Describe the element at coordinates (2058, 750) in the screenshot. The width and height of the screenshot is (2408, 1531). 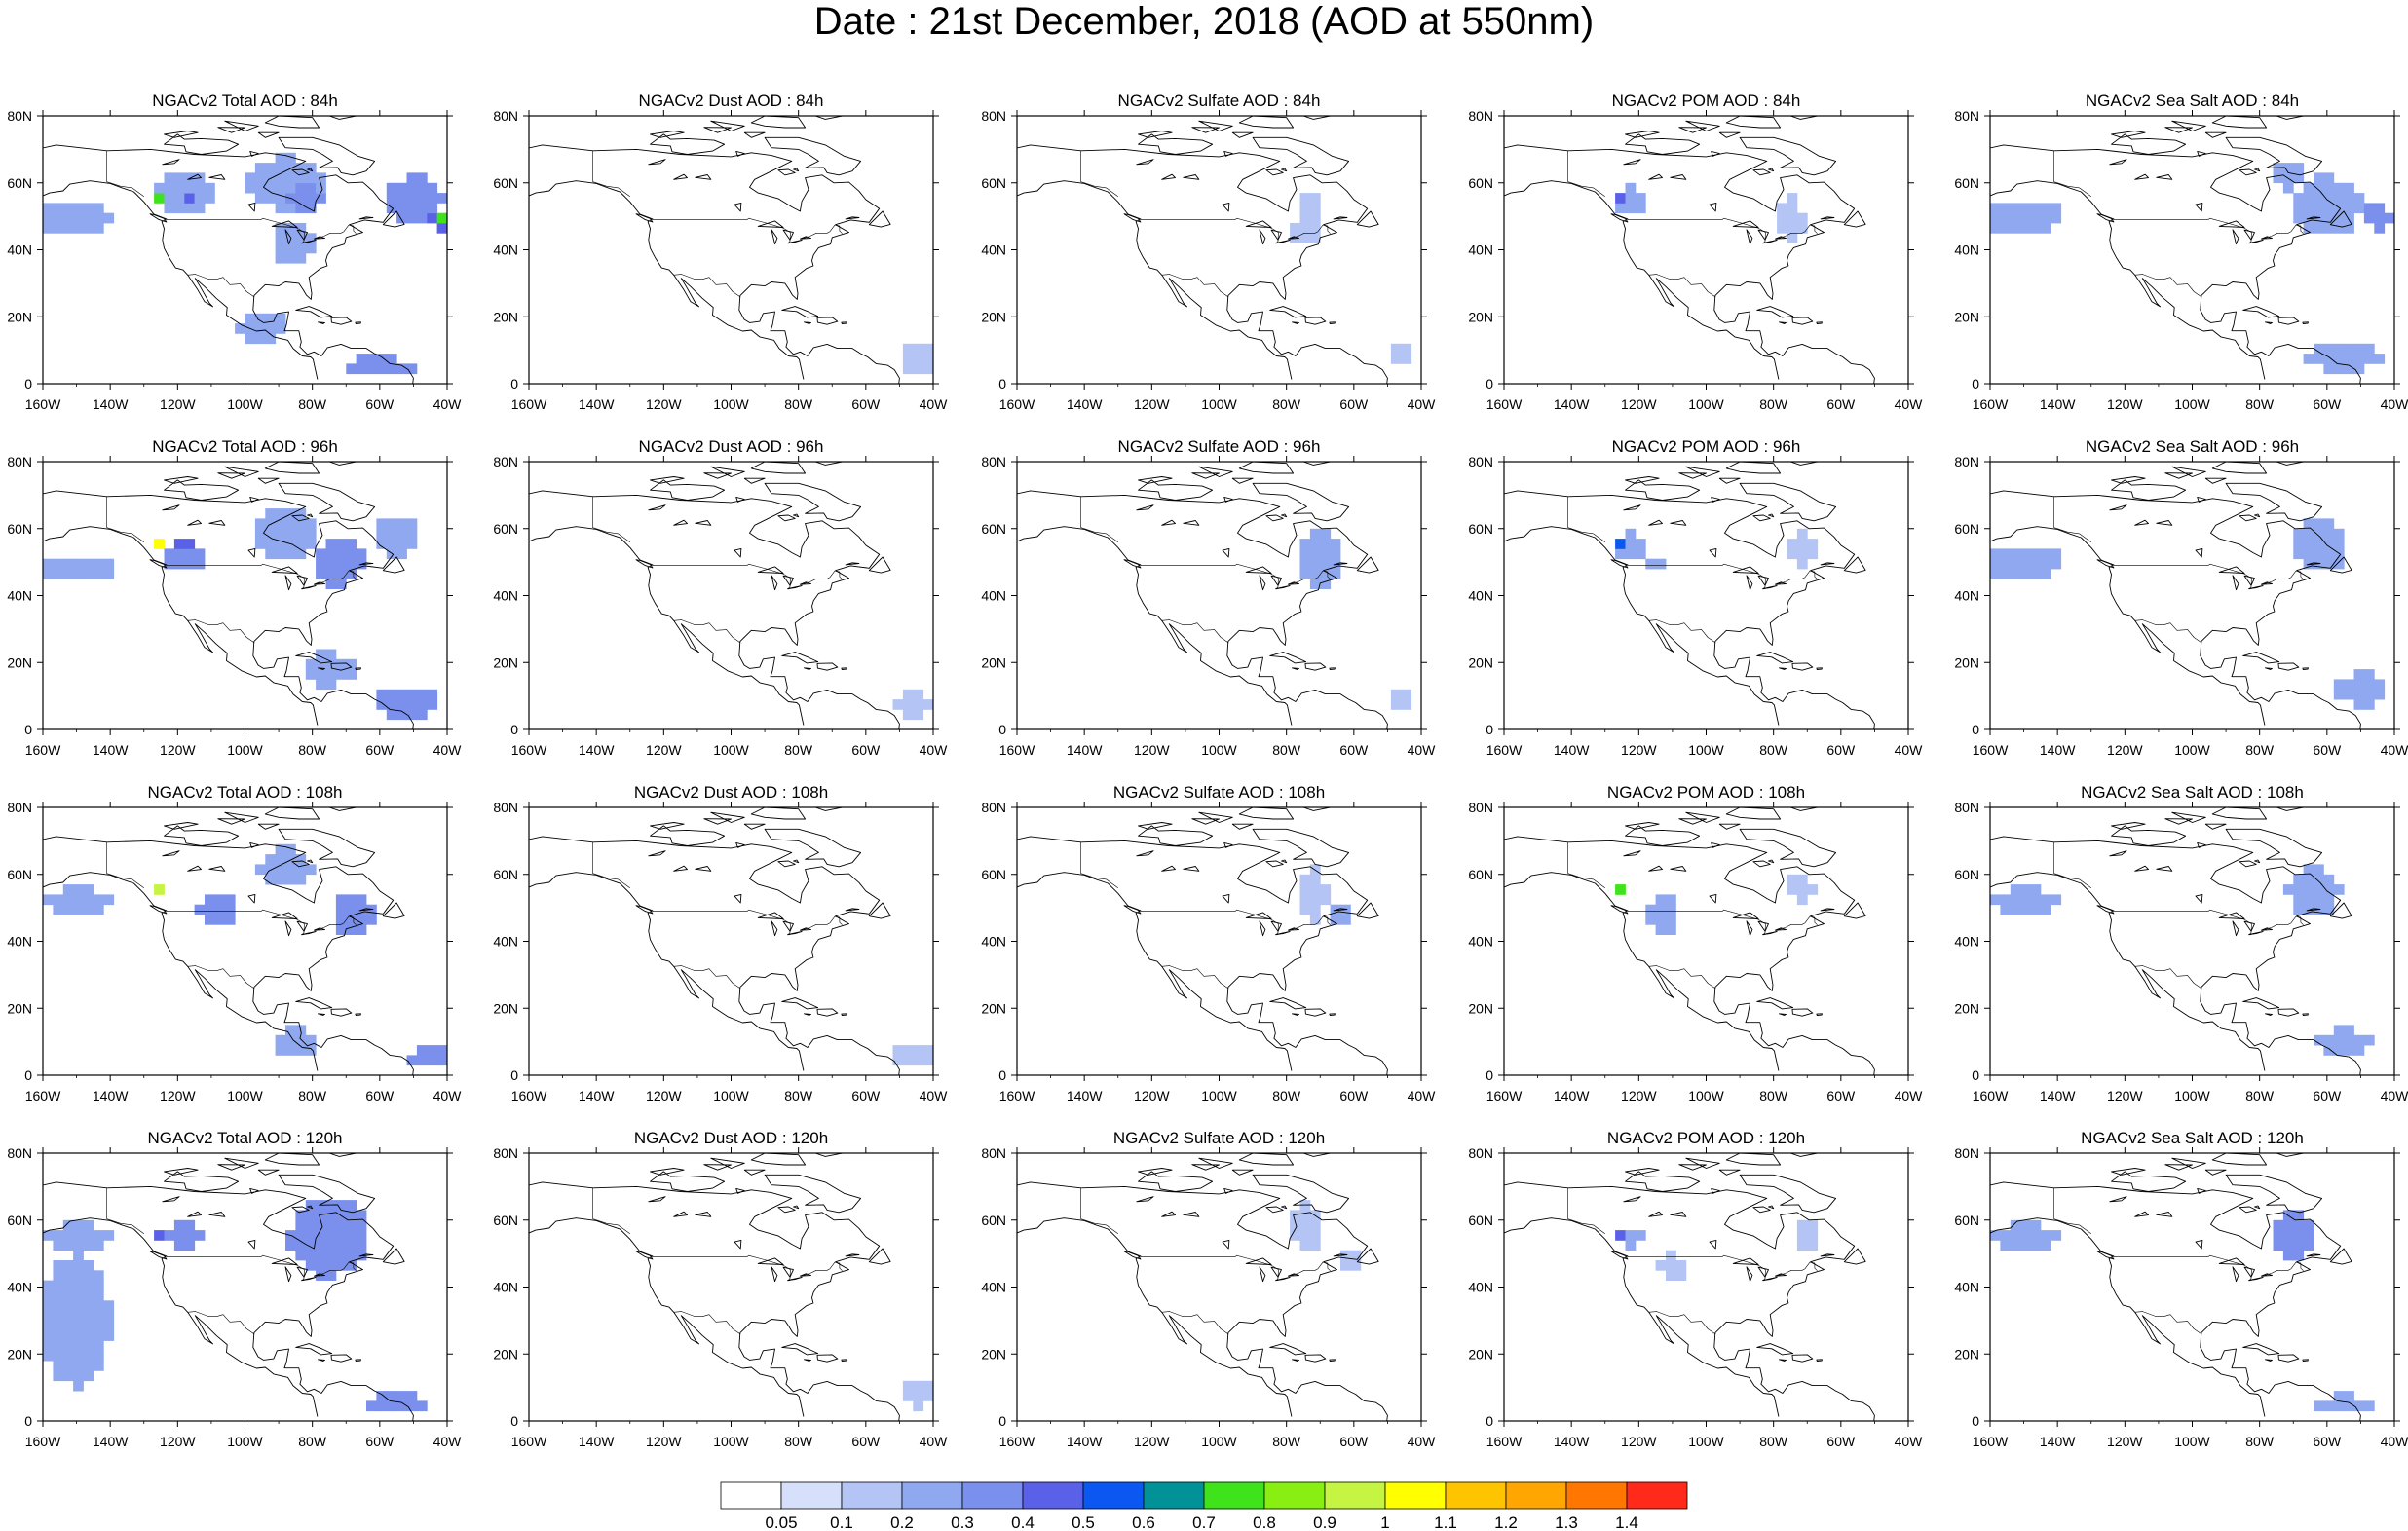
I see `x-tick-label: 140W` at that location.